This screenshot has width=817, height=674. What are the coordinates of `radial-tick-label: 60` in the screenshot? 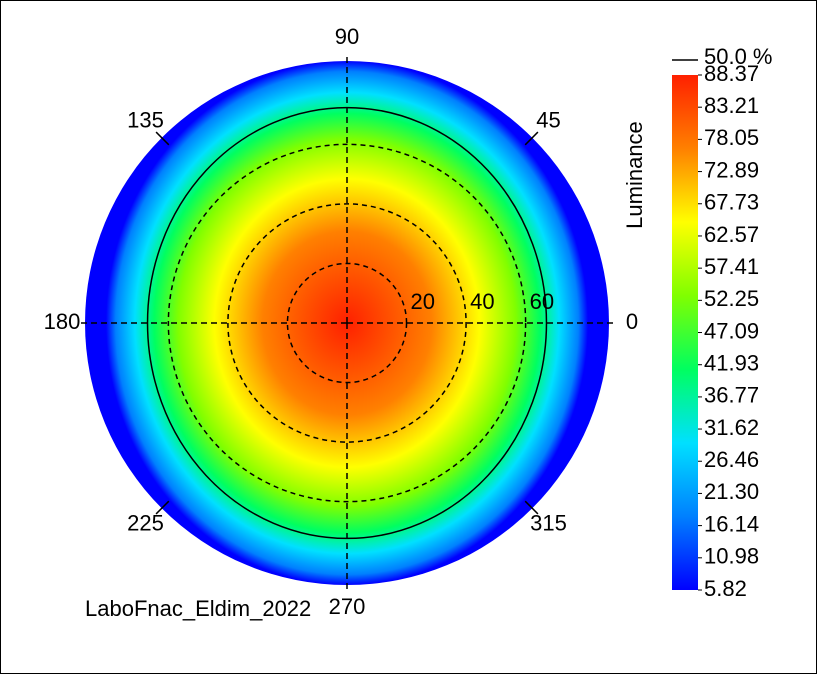 It's located at (542, 301).